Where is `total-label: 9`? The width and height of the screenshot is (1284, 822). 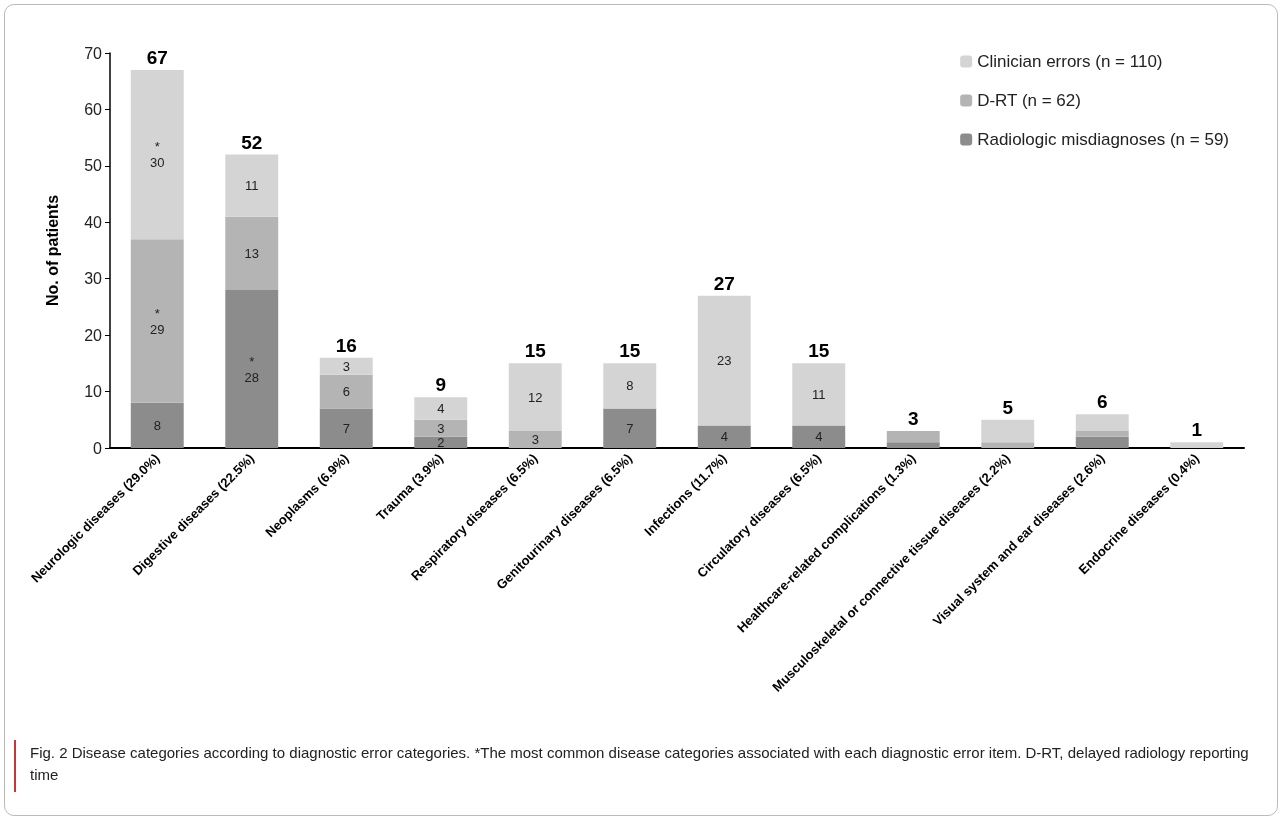
total-label: 9 is located at coordinates (441, 385).